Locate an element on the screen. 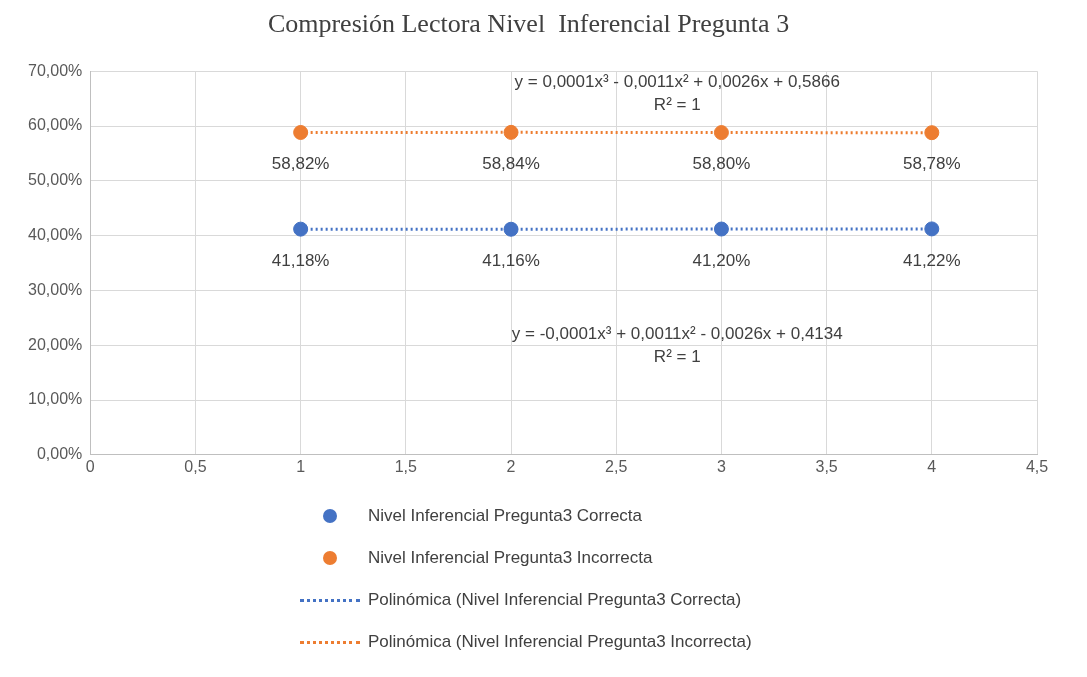 This screenshot has height=677, width=1087. legend-label: Polinómica (Nivel Inferencial Pregunta3 Correcta) is located at coordinates (555, 600).